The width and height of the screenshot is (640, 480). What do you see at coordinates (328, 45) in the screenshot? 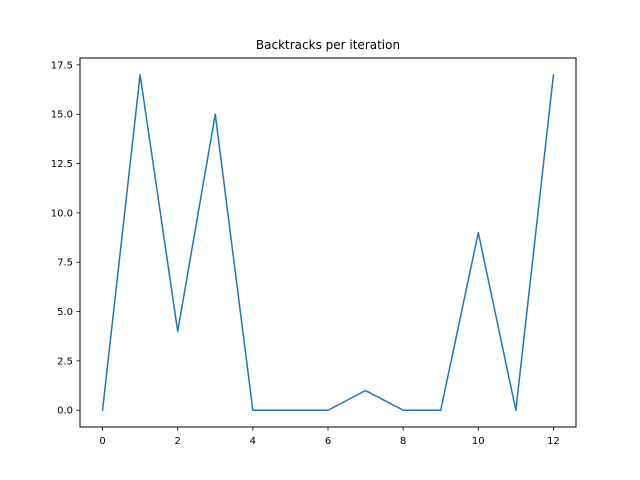
I see `chart-title: Backtracks per iteration` at bounding box center [328, 45].